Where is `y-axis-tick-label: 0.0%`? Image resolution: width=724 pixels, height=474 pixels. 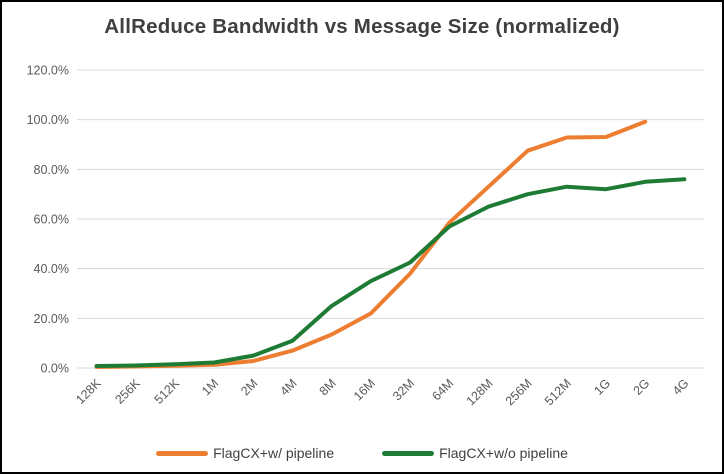
y-axis-tick-label: 0.0% is located at coordinates (55, 369).